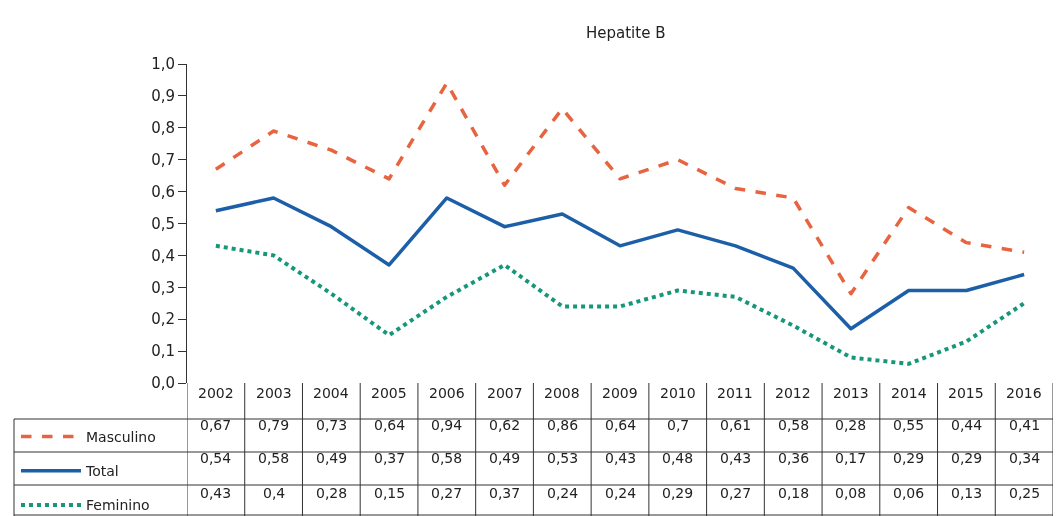 This screenshot has height=516, width=1062. I want to click on data-label: 0,4, so click(274, 493).